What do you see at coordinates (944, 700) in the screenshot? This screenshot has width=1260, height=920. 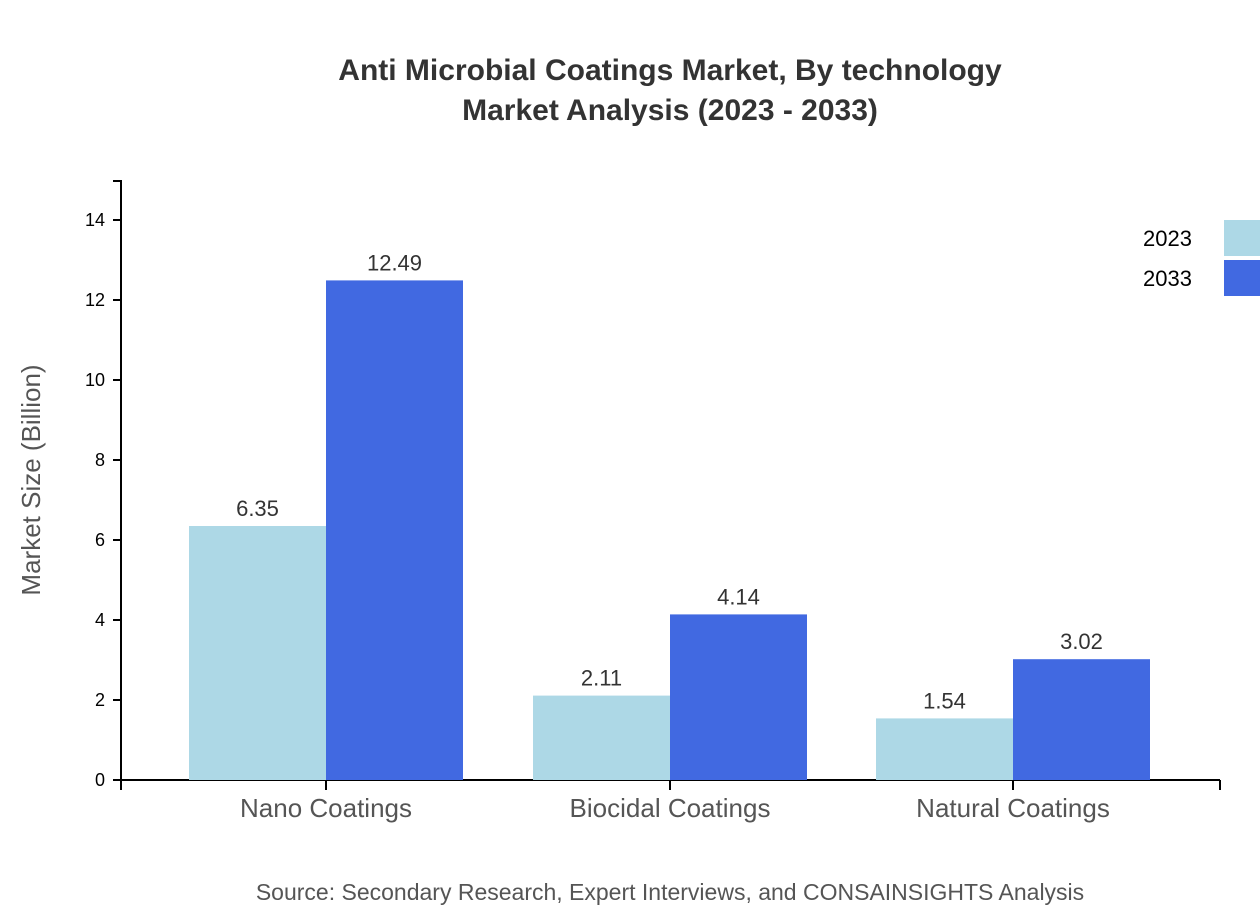 I see `data-label: 1.54` at bounding box center [944, 700].